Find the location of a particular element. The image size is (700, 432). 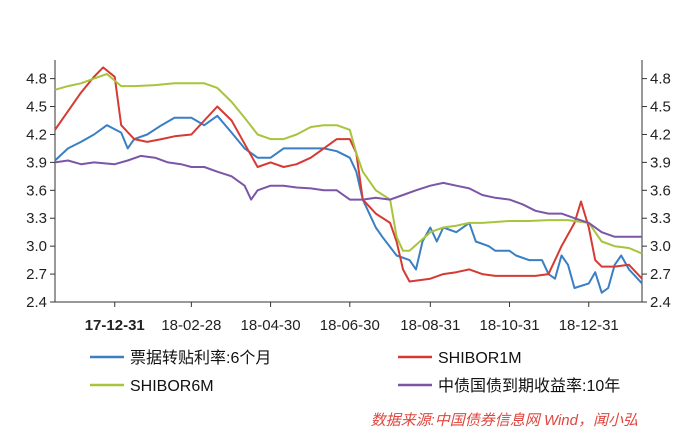

legend-label: SHIBOR1M is located at coordinates (480, 358).